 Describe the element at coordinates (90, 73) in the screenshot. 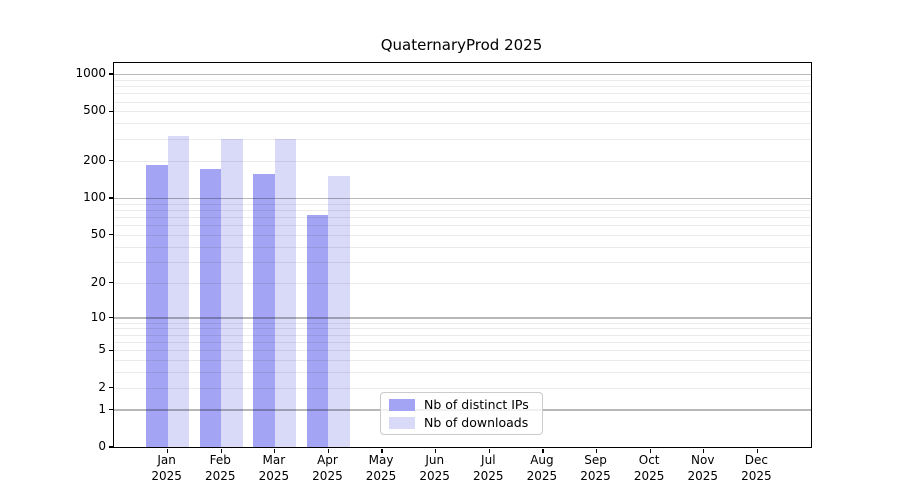

I see `y-tick-label: 1000` at that location.